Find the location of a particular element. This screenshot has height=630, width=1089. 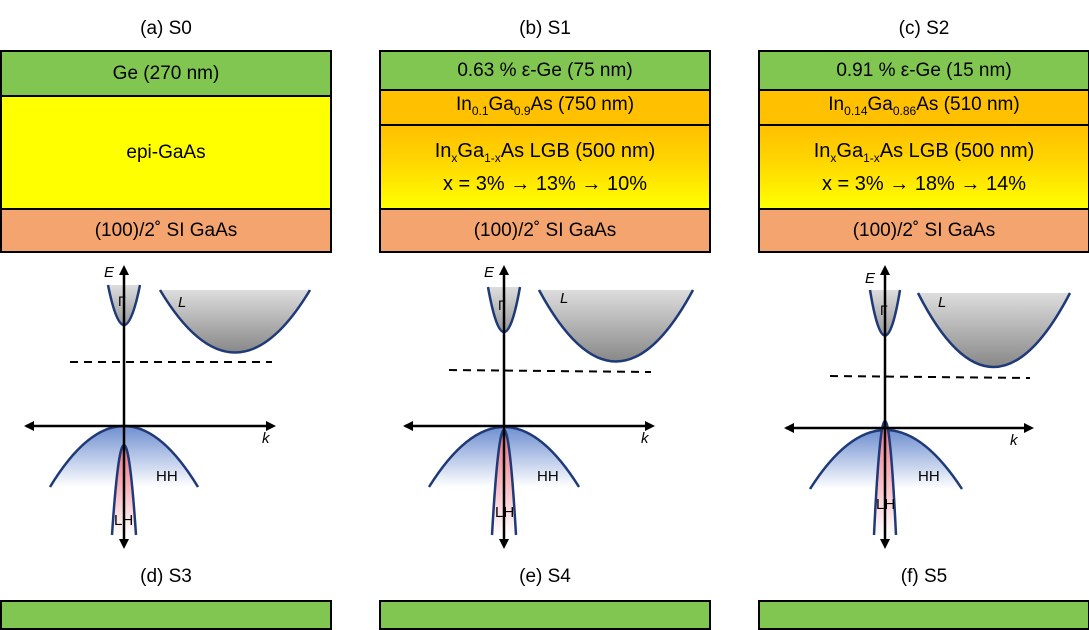

e-axis-label: E is located at coordinates (109, 272).